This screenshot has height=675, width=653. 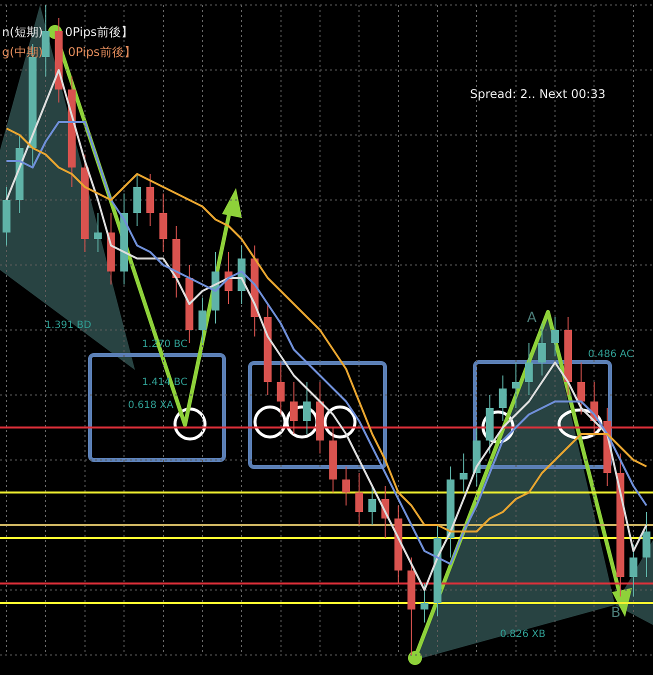 What do you see at coordinates (151, 405) in the screenshot?
I see `annotation: 0.618 XA` at bounding box center [151, 405].